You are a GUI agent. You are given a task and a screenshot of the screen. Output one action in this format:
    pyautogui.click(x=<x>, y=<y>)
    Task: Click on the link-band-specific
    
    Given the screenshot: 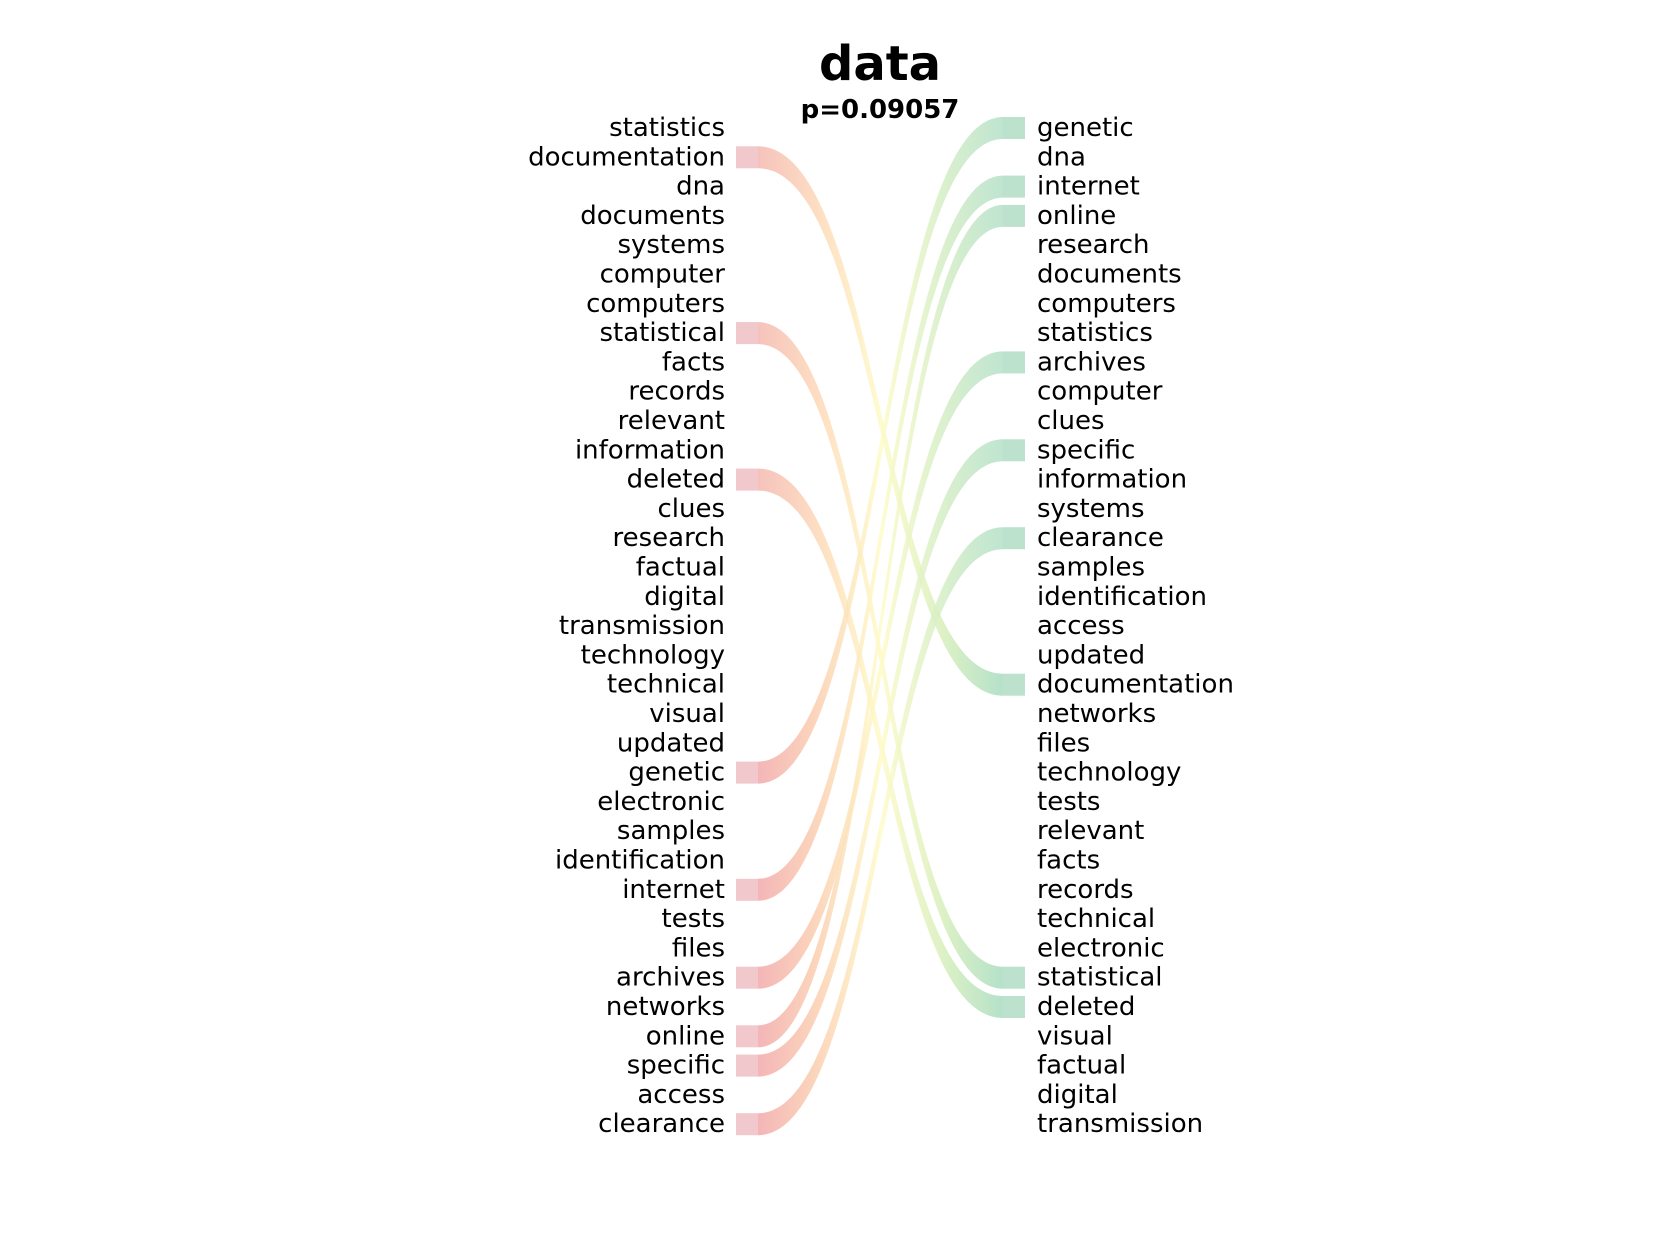 What is the action you would take?
    pyautogui.click(x=880, y=758)
    